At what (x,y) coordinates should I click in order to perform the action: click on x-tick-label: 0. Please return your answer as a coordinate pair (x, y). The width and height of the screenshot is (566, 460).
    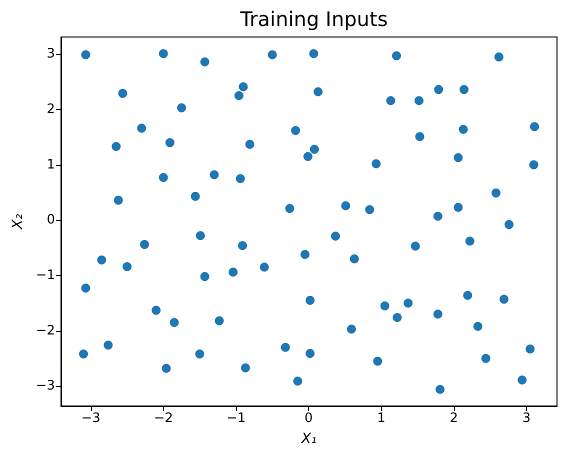
    Looking at the image, I should click on (308, 418).